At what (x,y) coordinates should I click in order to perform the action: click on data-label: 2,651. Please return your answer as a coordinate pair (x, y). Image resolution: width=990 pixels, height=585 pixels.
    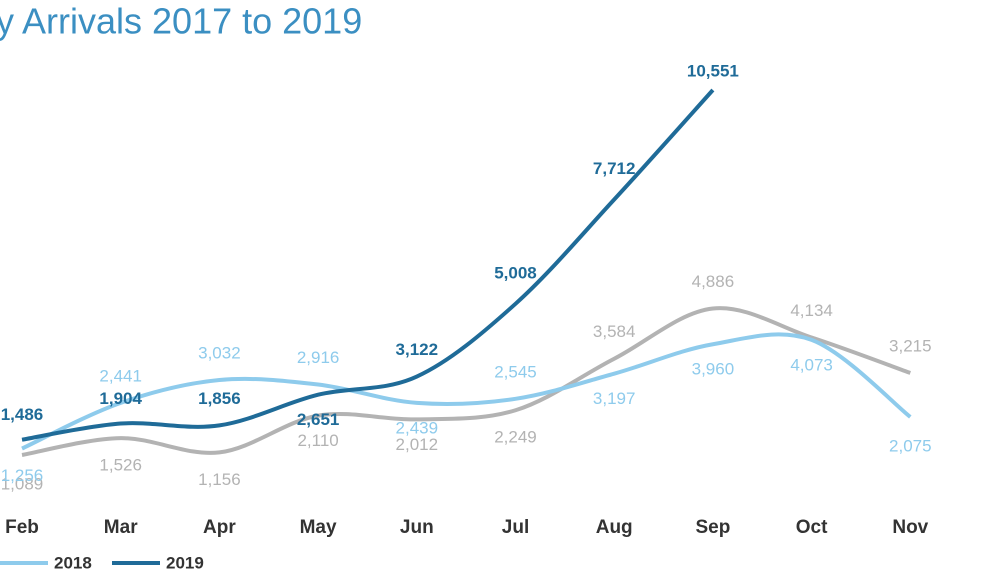
    Looking at the image, I should click on (318, 419).